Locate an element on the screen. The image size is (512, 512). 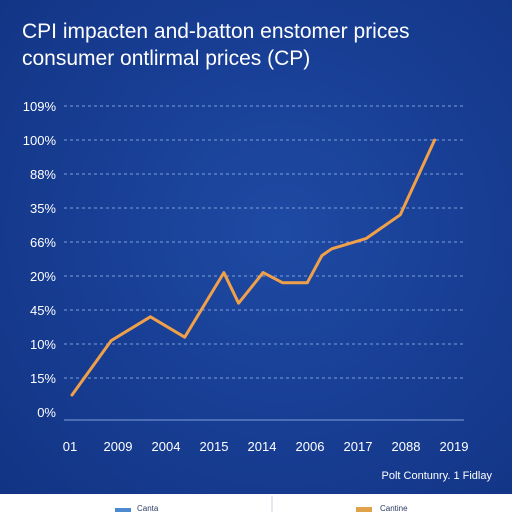
x-axis-ticks: 01 2009 2004 2015 2014 2006 2017 2088 2019 is located at coordinates (266, 446).